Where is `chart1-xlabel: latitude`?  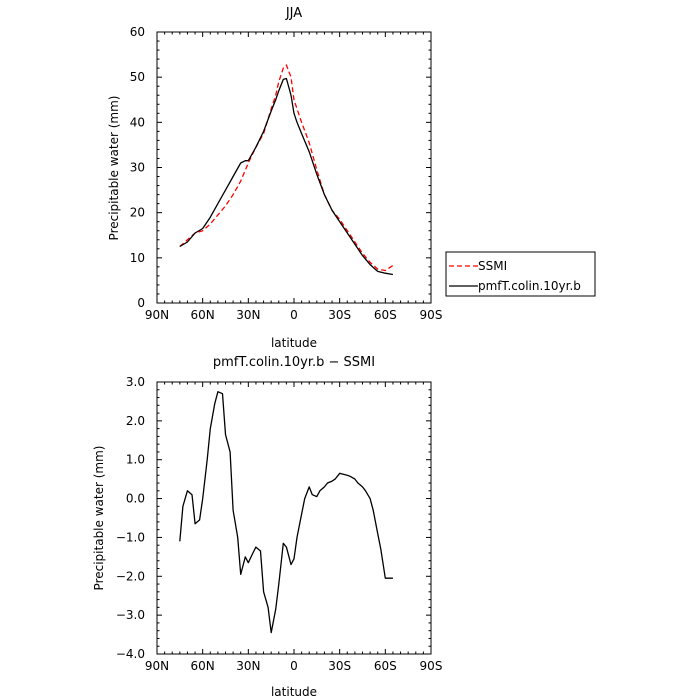 chart1-xlabel: latitude is located at coordinates (294, 343).